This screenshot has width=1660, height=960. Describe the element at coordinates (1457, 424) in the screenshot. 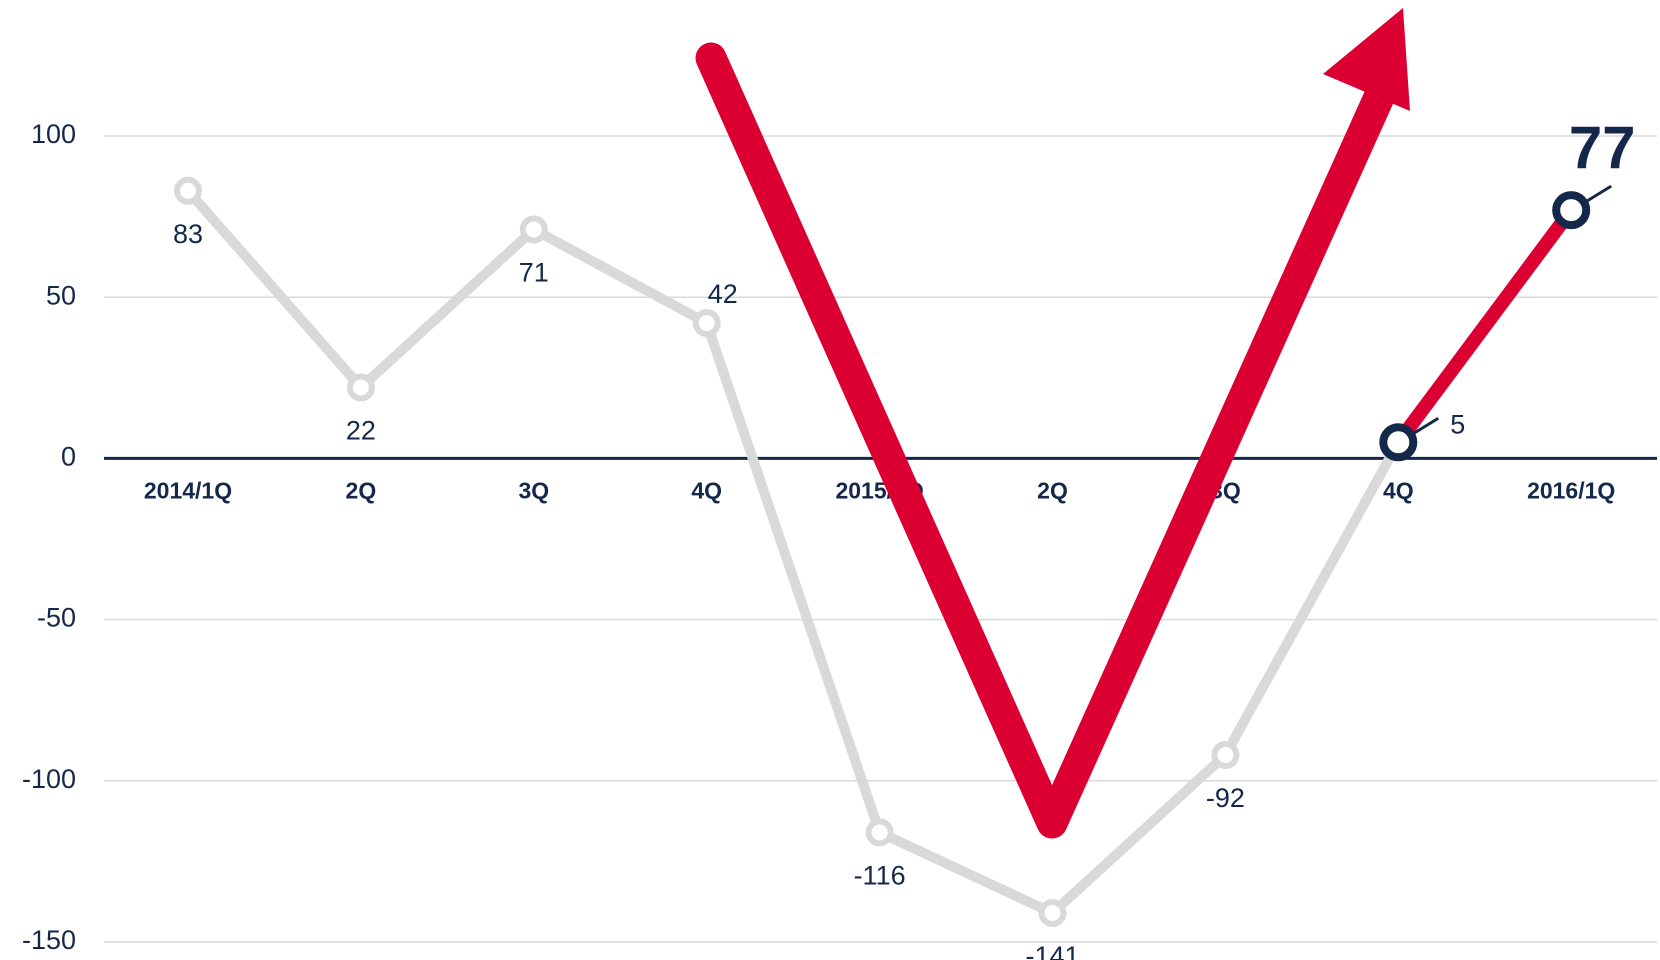

I see `data-label: 5` at that location.